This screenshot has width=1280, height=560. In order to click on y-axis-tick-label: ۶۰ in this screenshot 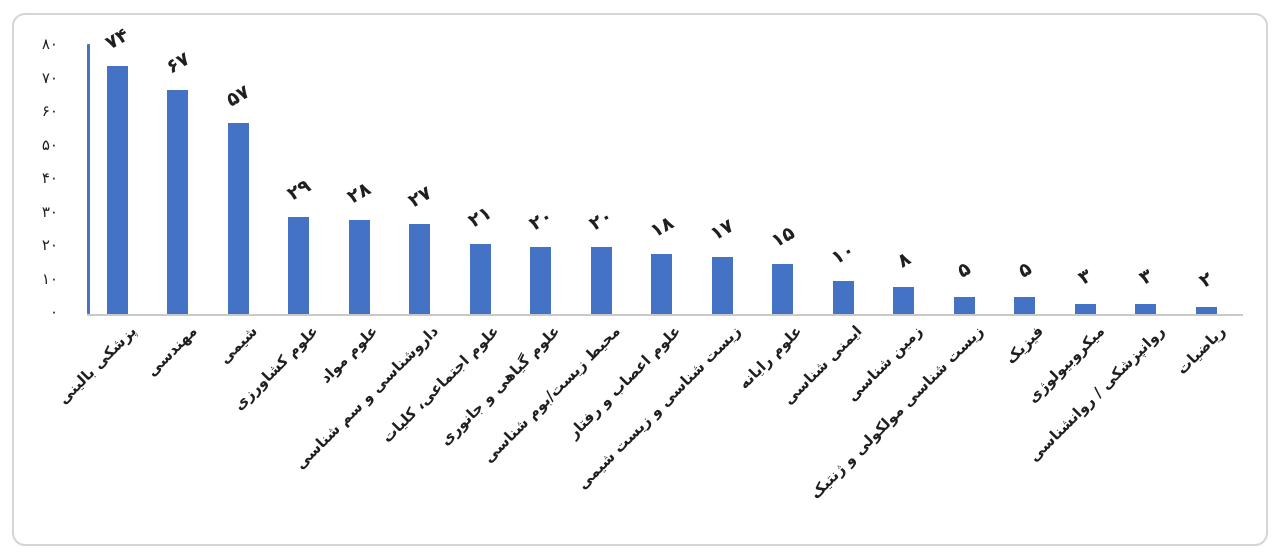, I will do `click(49, 111)`.